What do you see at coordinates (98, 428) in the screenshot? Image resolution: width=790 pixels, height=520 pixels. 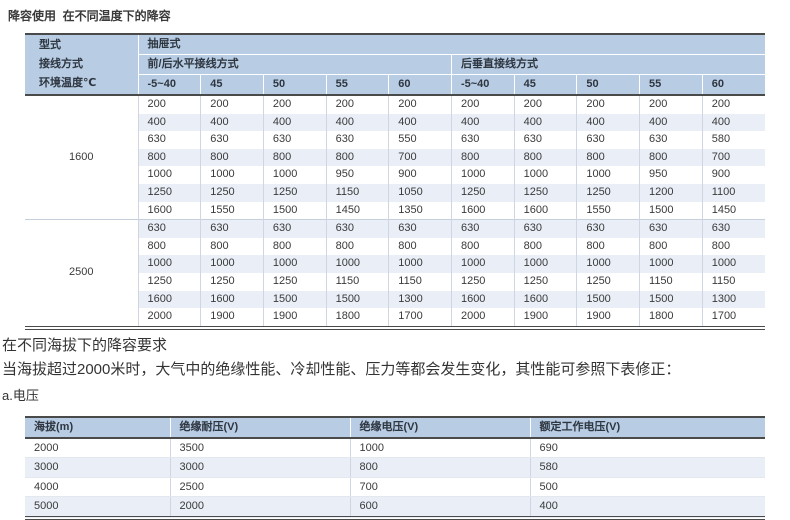 I see `column-header: 海拔(m)` at bounding box center [98, 428].